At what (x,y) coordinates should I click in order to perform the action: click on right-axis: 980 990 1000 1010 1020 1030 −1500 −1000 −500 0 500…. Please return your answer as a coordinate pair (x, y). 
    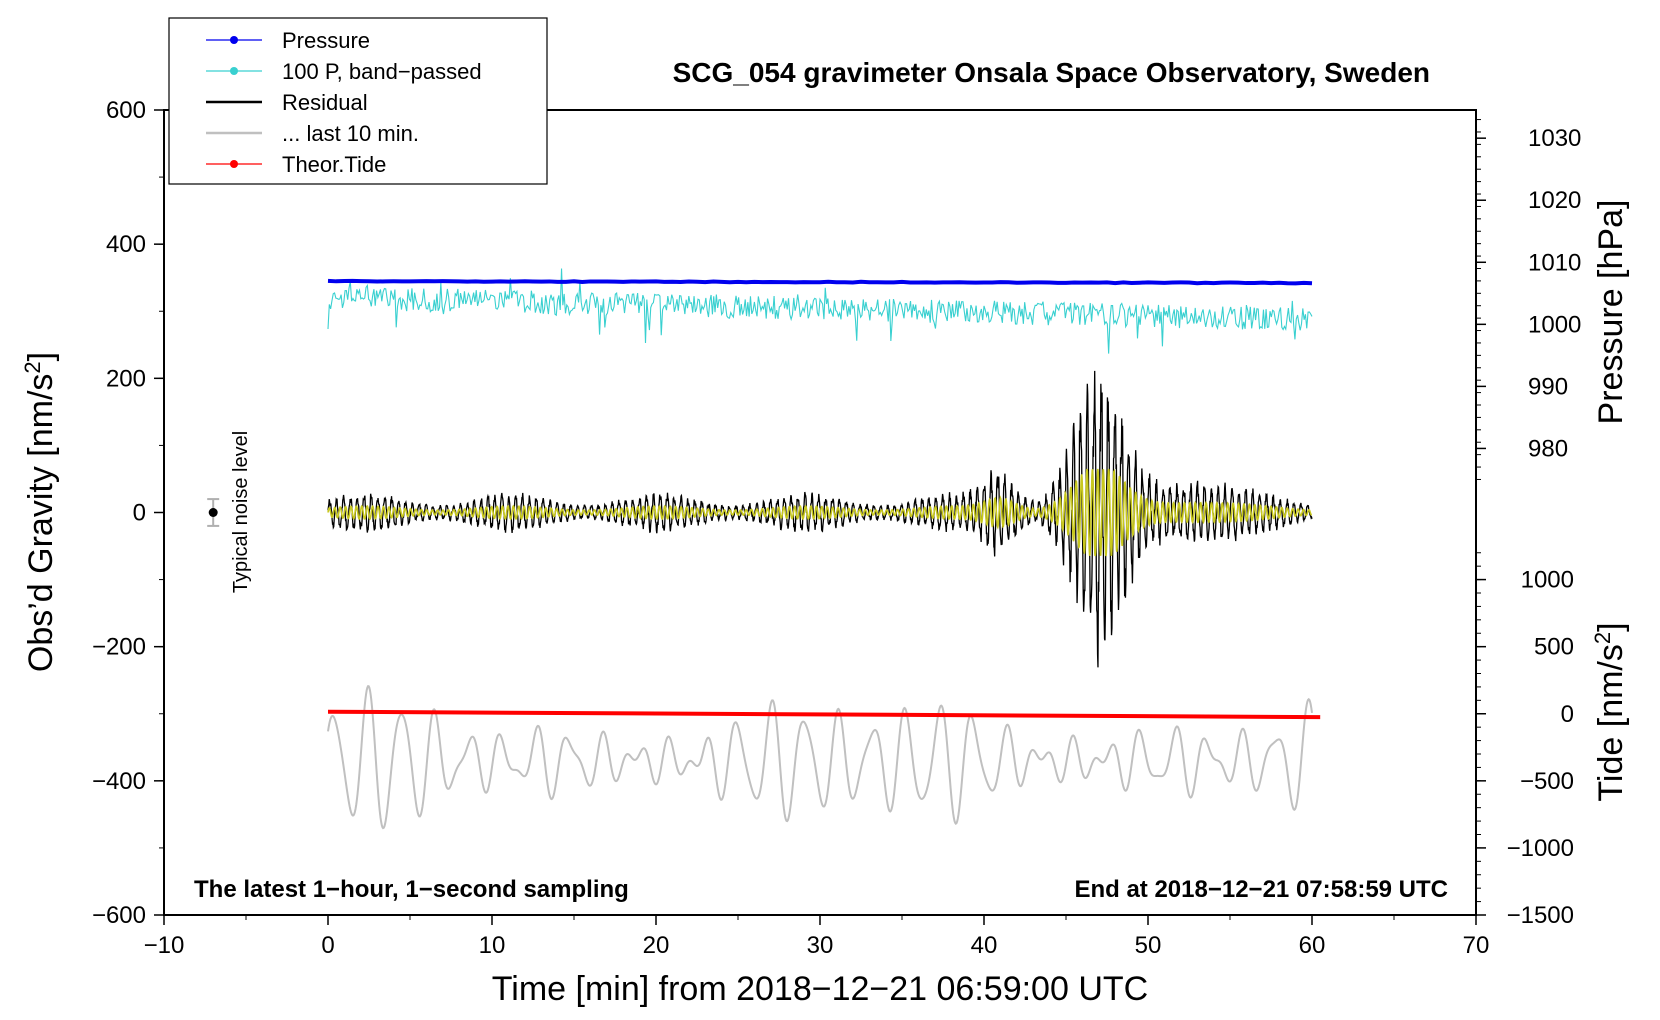
    Looking at the image, I should click on (1528, 524).